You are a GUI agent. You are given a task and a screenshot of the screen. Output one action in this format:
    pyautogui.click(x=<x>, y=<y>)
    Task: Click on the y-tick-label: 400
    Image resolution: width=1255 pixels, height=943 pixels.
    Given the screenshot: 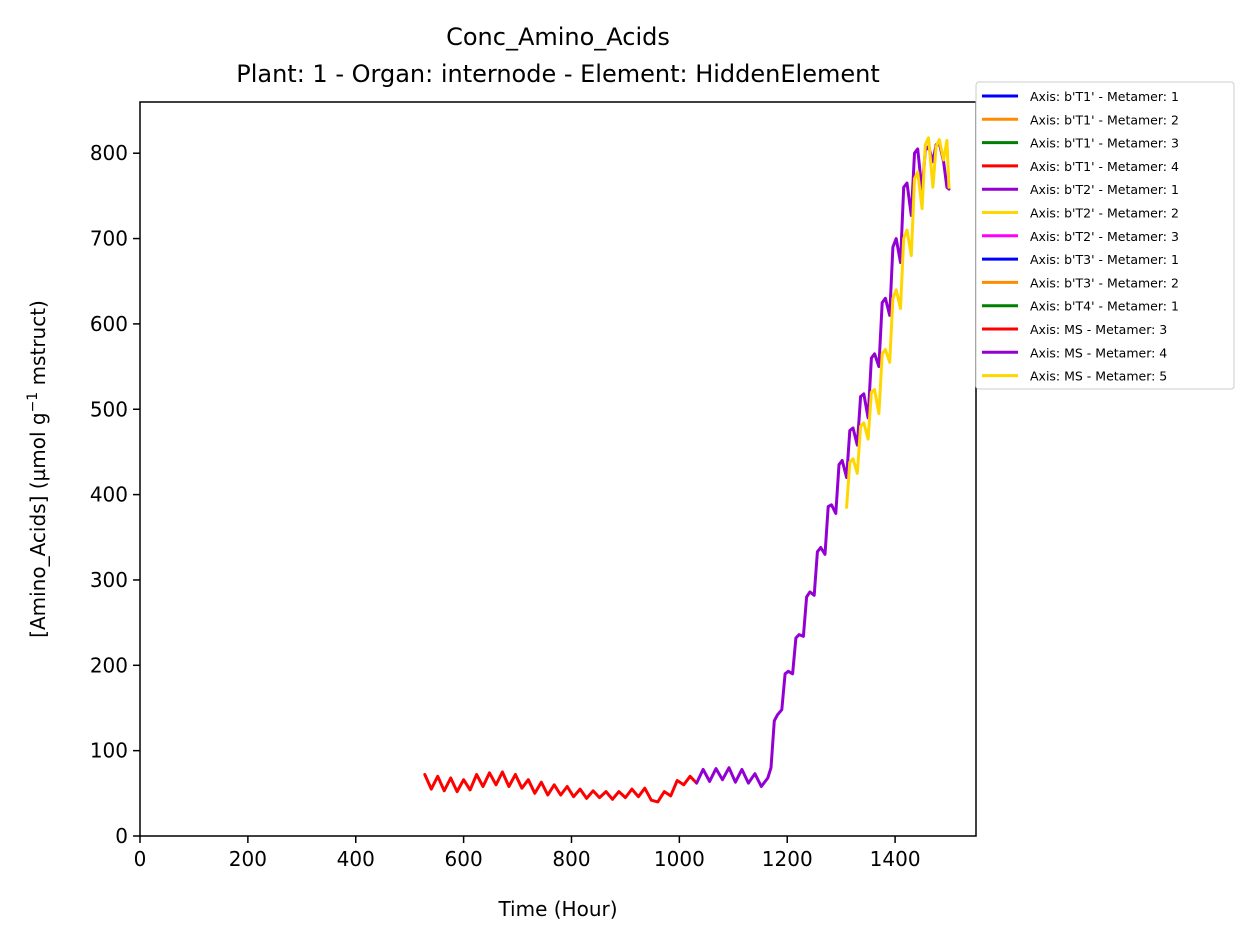 What is the action you would take?
    pyautogui.click(x=109, y=495)
    